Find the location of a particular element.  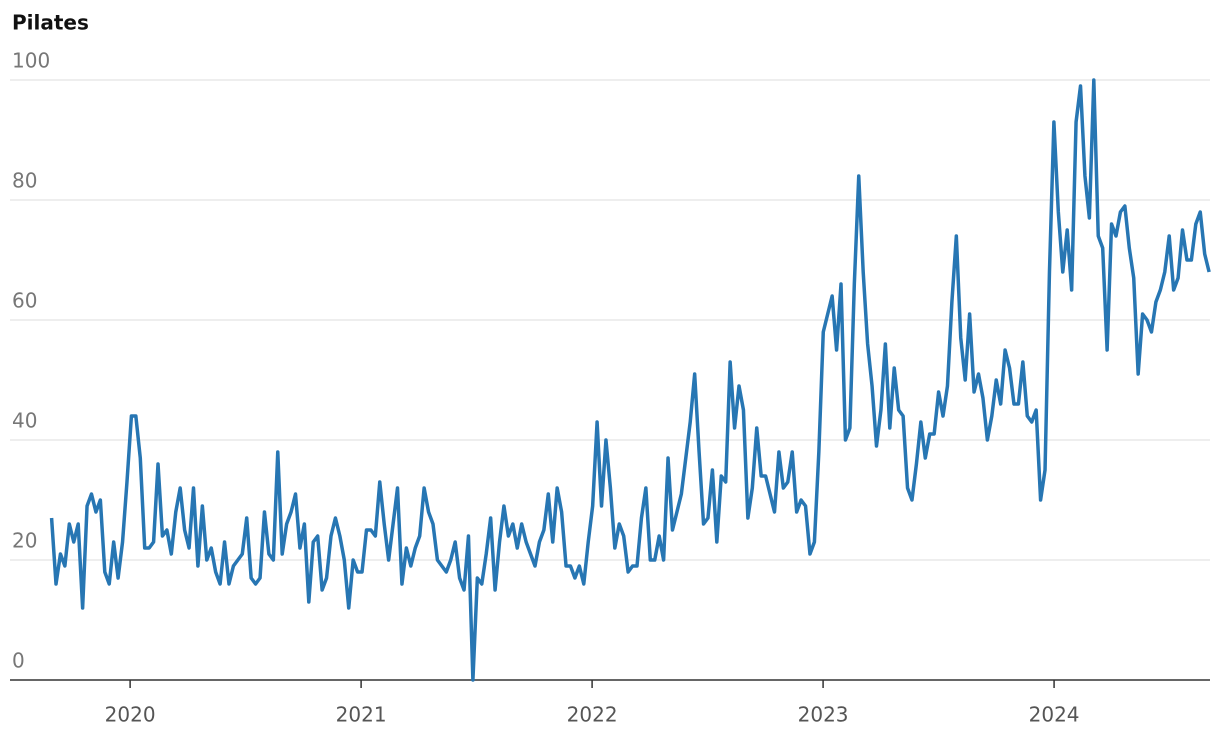

x-tick-label: 2021 is located at coordinates (361, 715).